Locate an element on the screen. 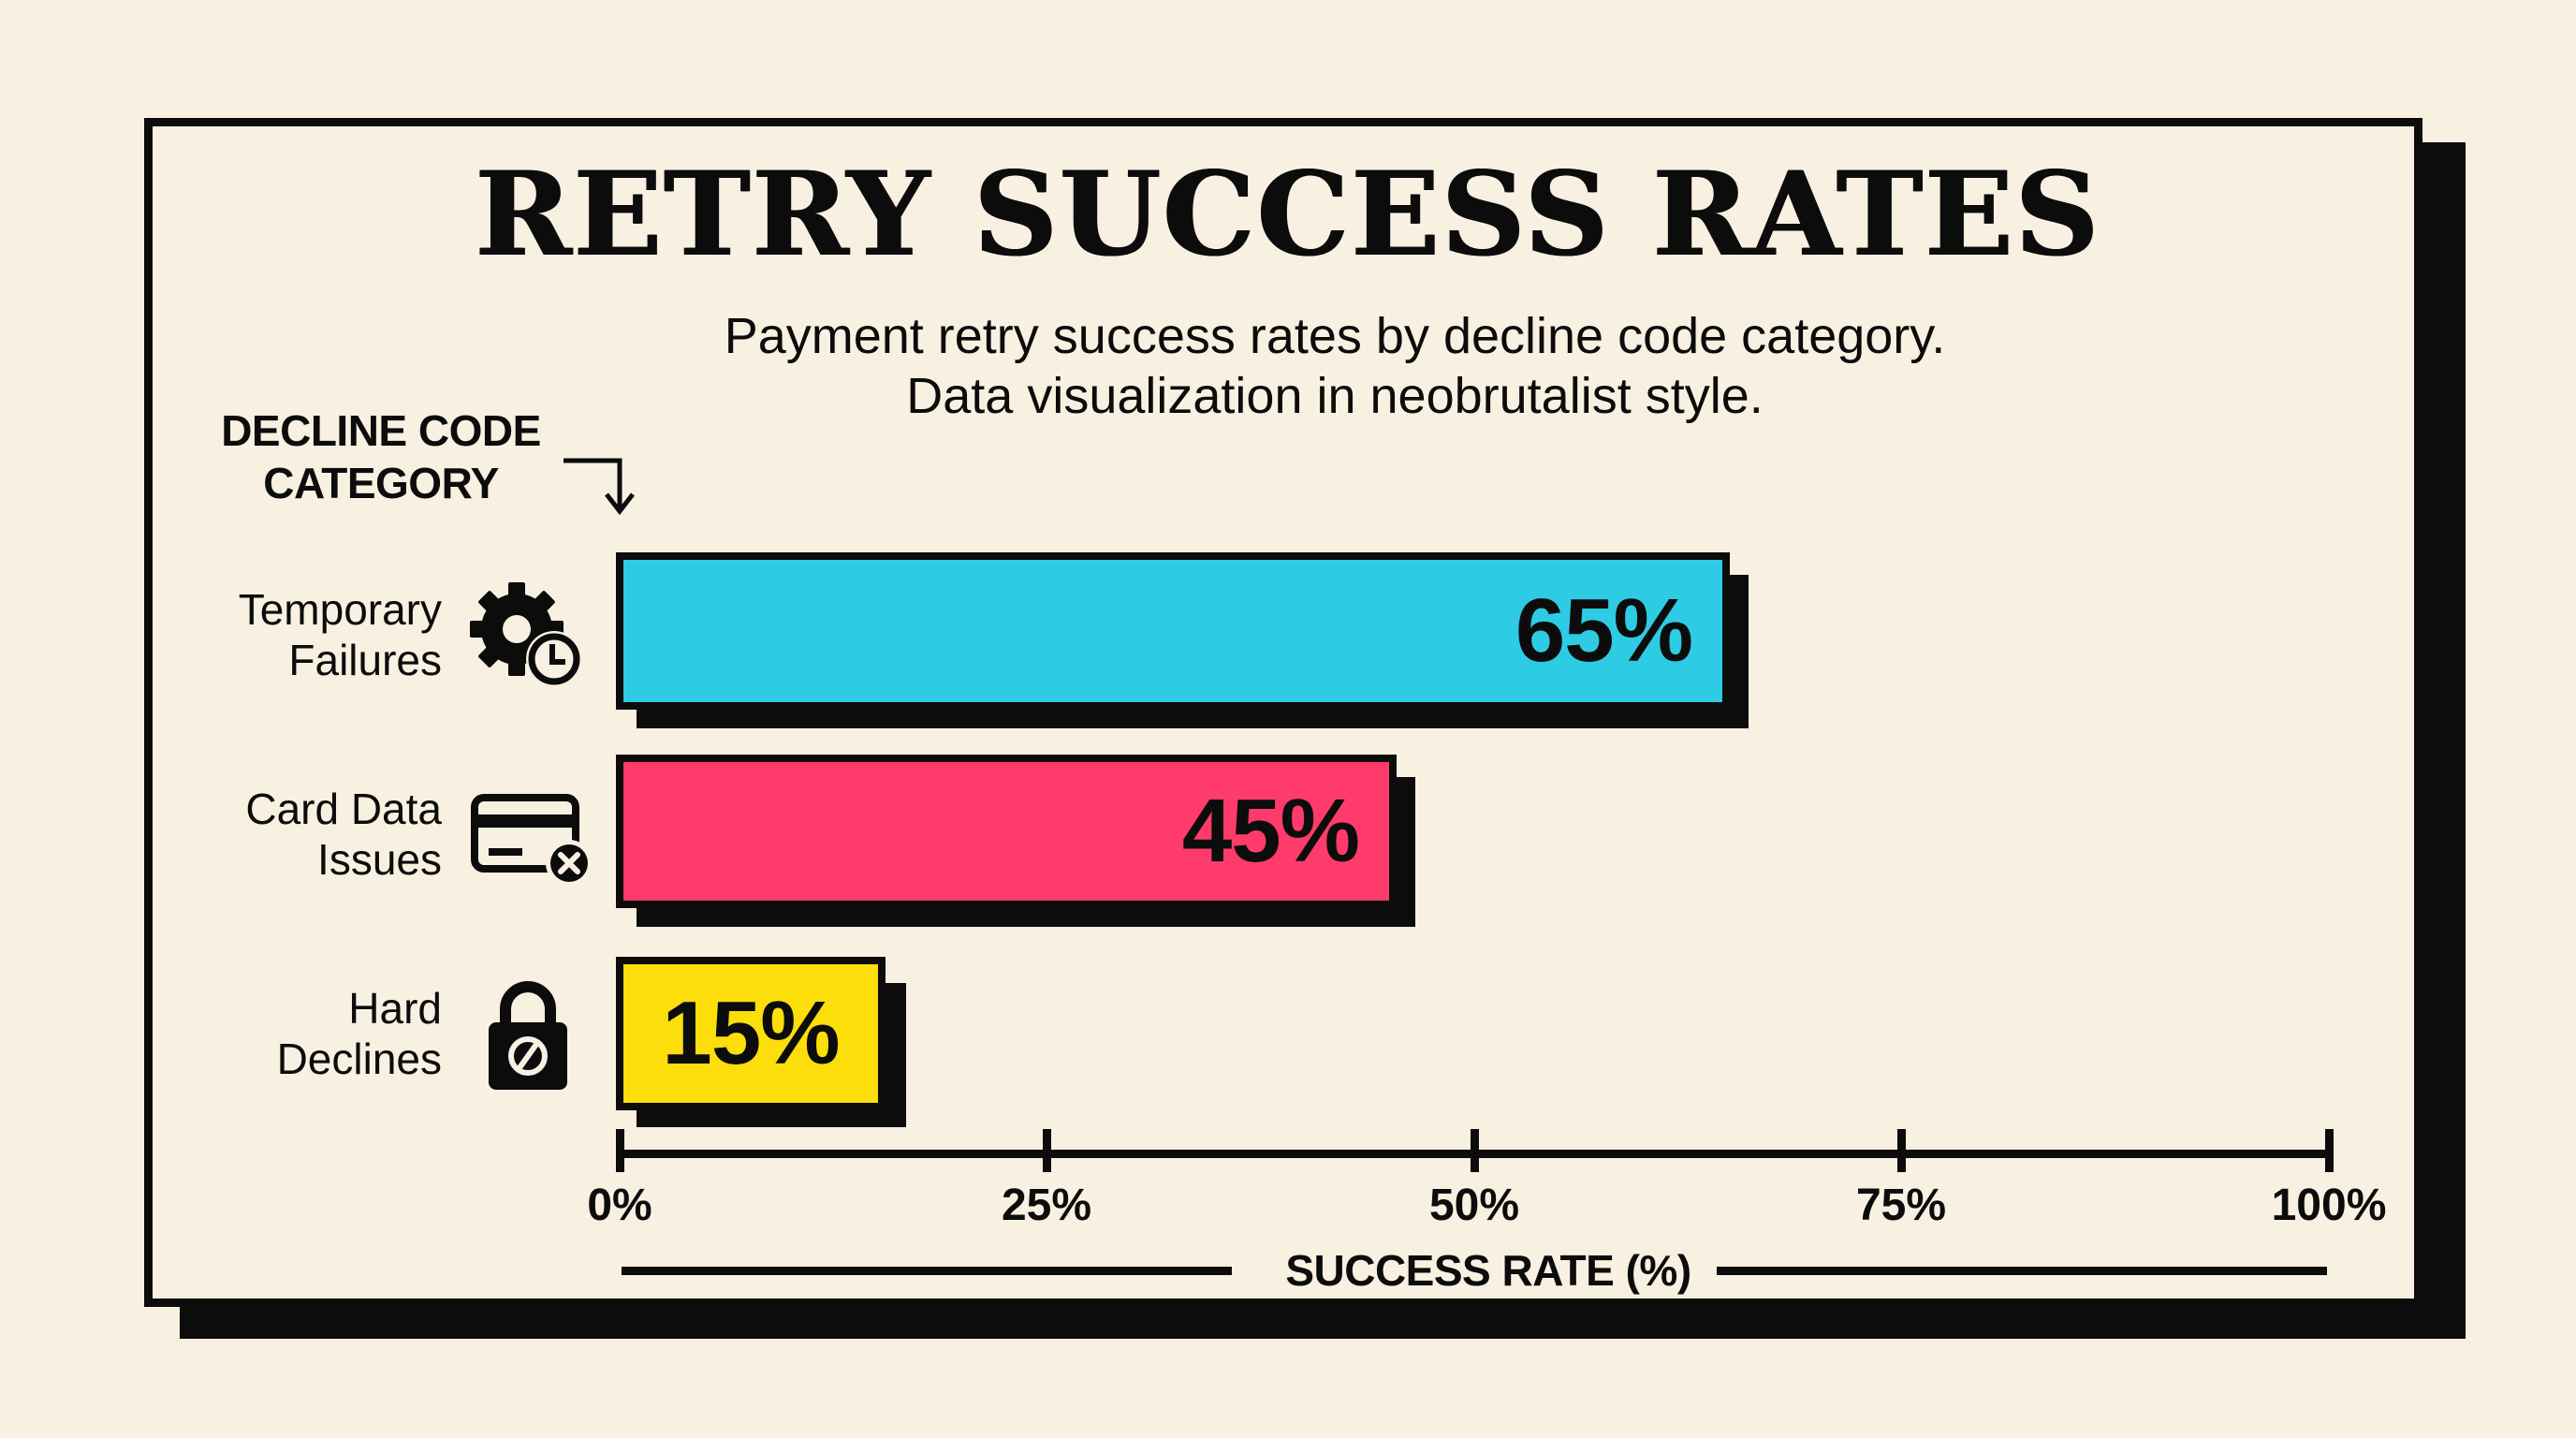 The image size is (2576, 1438). x-tick-label-0: 0% is located at coordinates (619, 1205).